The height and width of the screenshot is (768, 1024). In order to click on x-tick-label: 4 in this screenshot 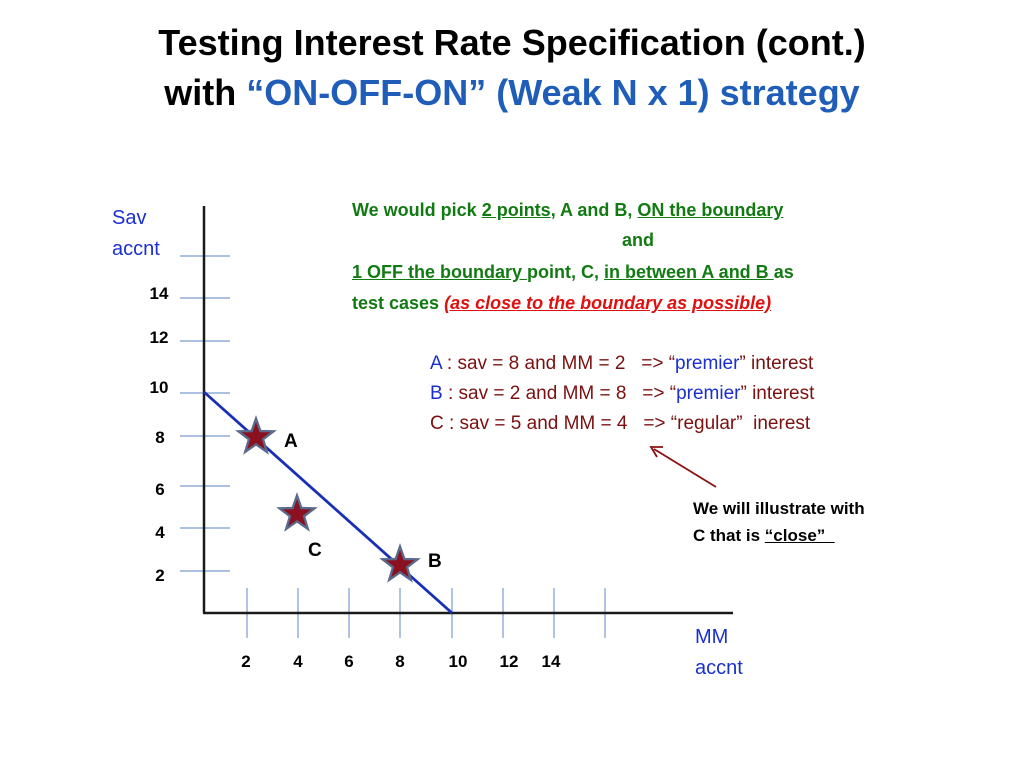, I will do `click(298, 661)`.